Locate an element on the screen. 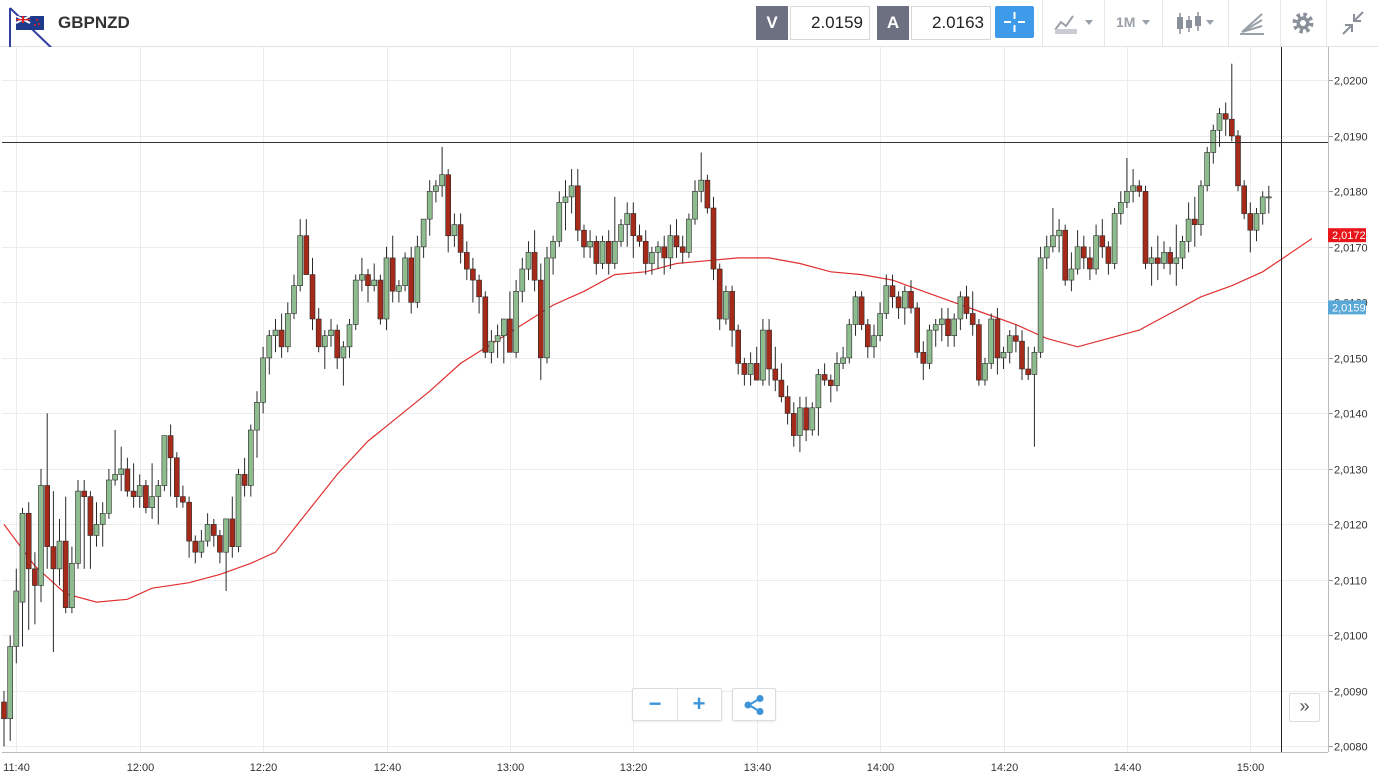  settings-button is located at coordinates (1303, 23).